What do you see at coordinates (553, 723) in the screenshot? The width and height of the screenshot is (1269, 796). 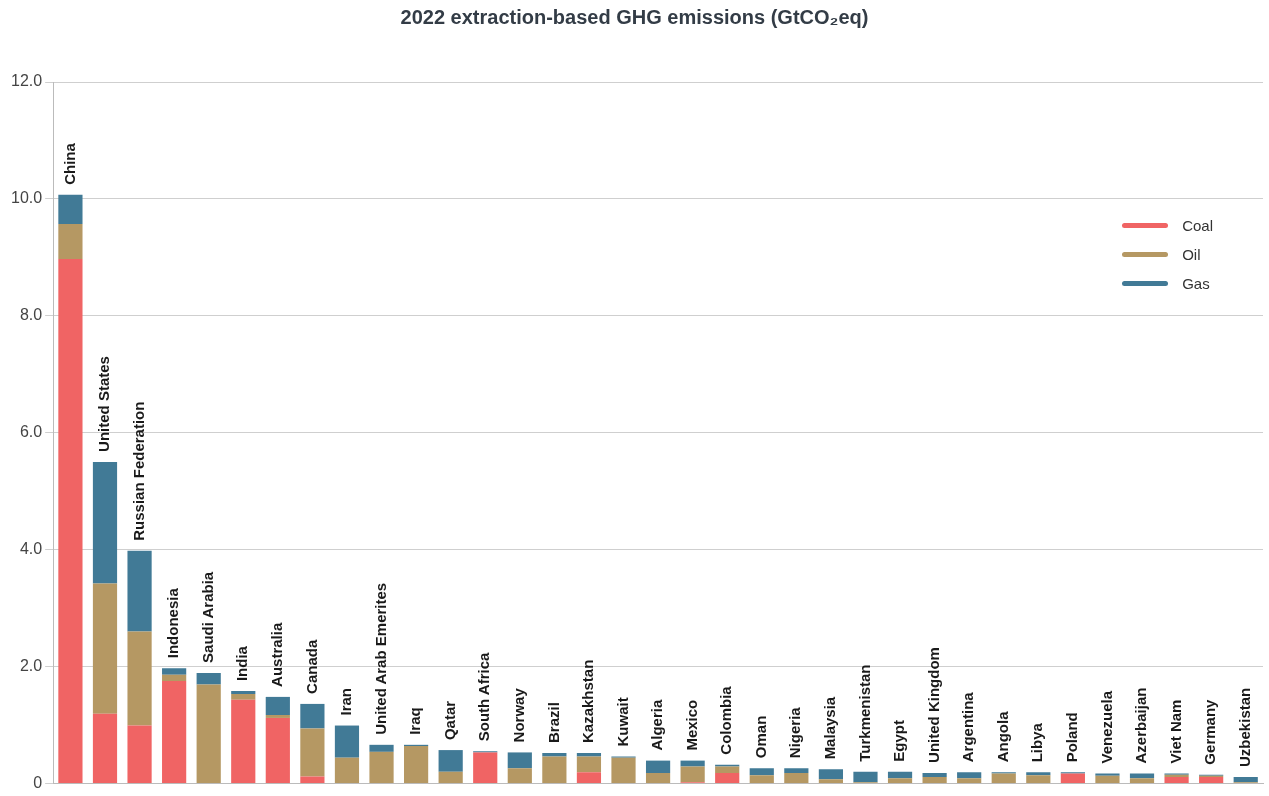 I see `x-tick-label: Brazil` at bounding box center [553, 723].